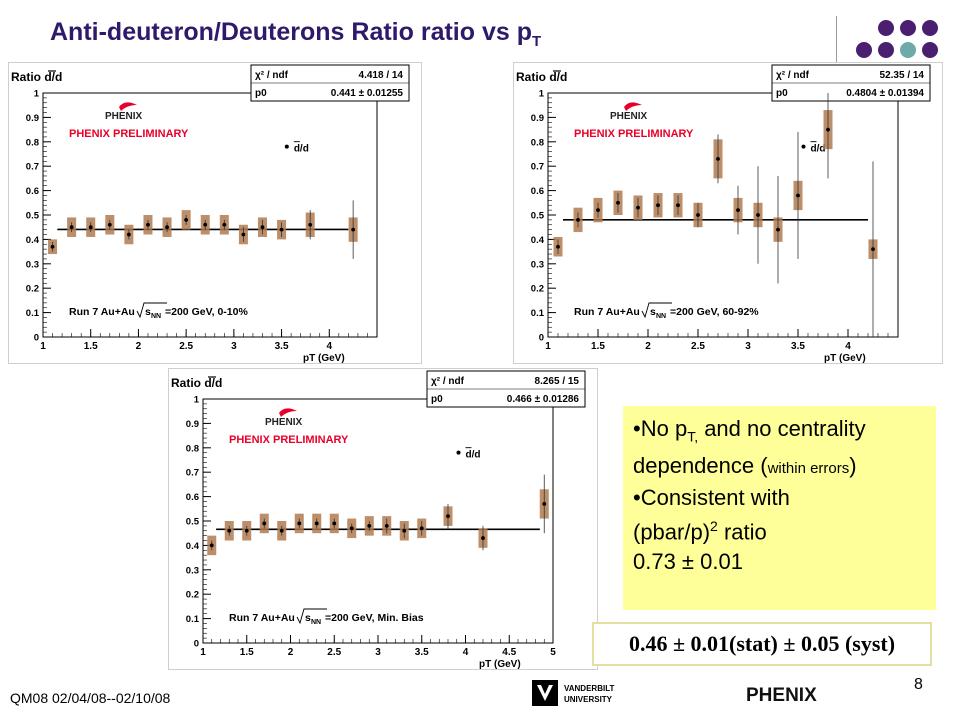  Describe the element at coordinates (541, 338) in the screenshot. I see `y-tick-label: 0` at that location.